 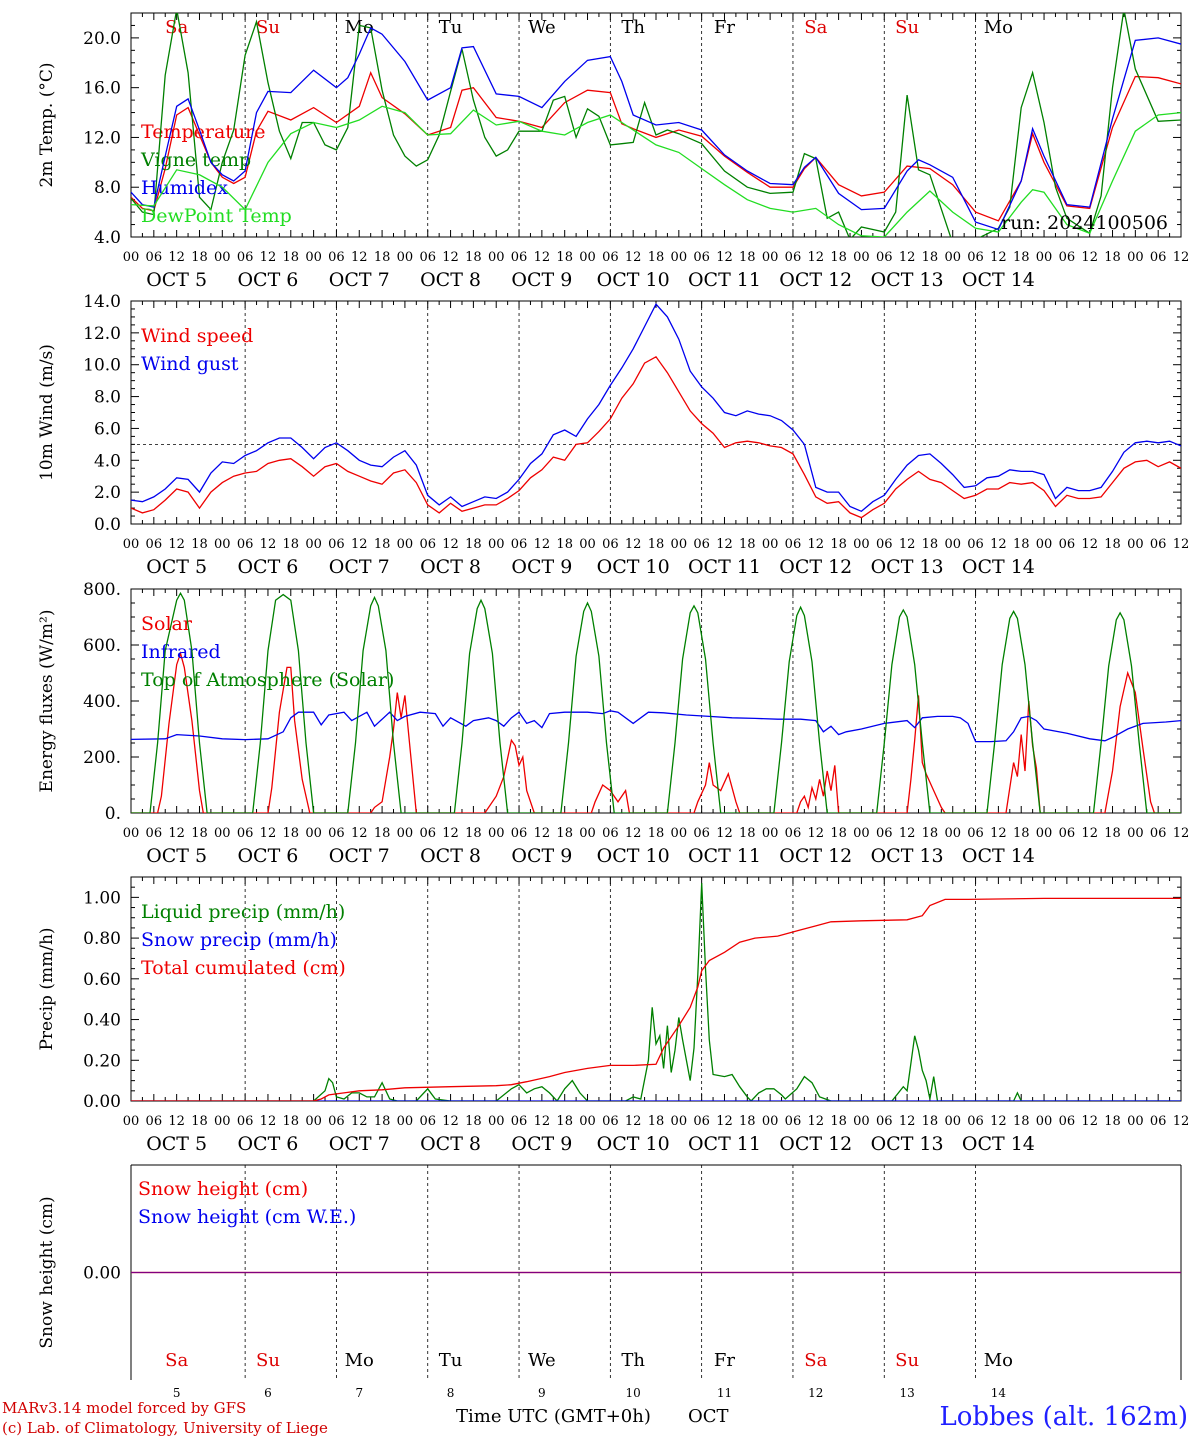 I want to click on legend-entry: Liquid precip (mm/h), so click(x=243, y=912).